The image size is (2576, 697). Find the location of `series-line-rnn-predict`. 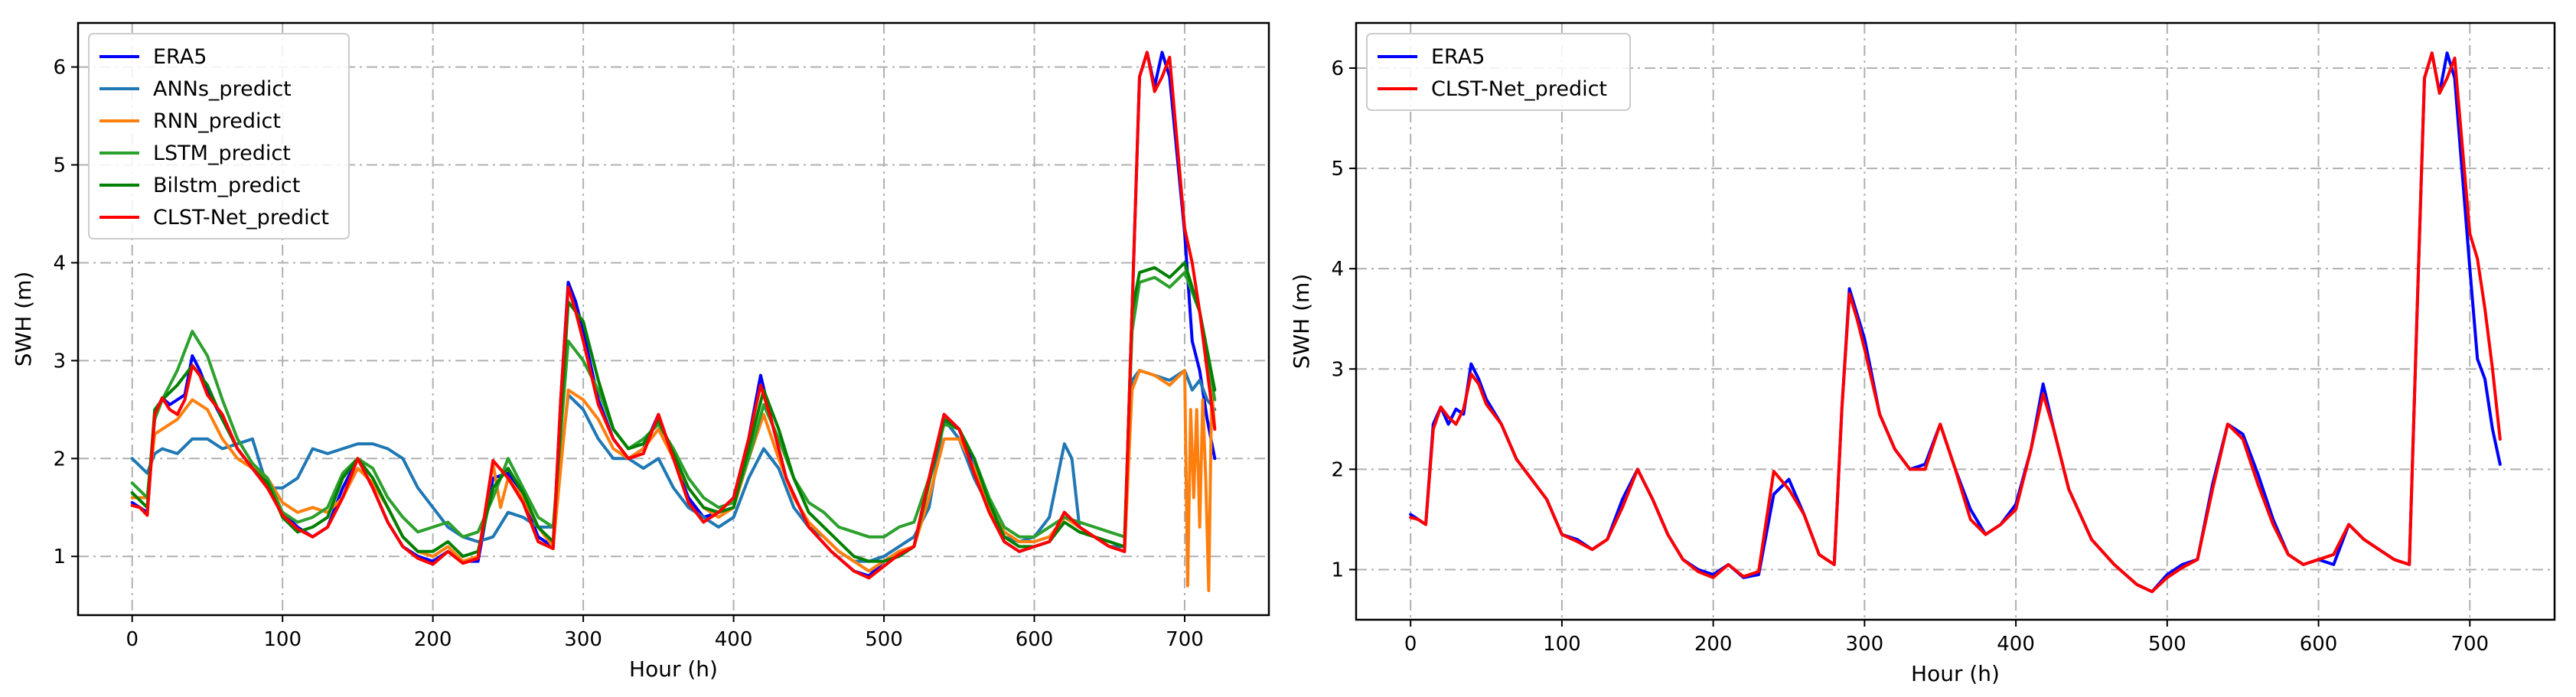

series-line-rnn-predict is located at coordinates (673, 481).